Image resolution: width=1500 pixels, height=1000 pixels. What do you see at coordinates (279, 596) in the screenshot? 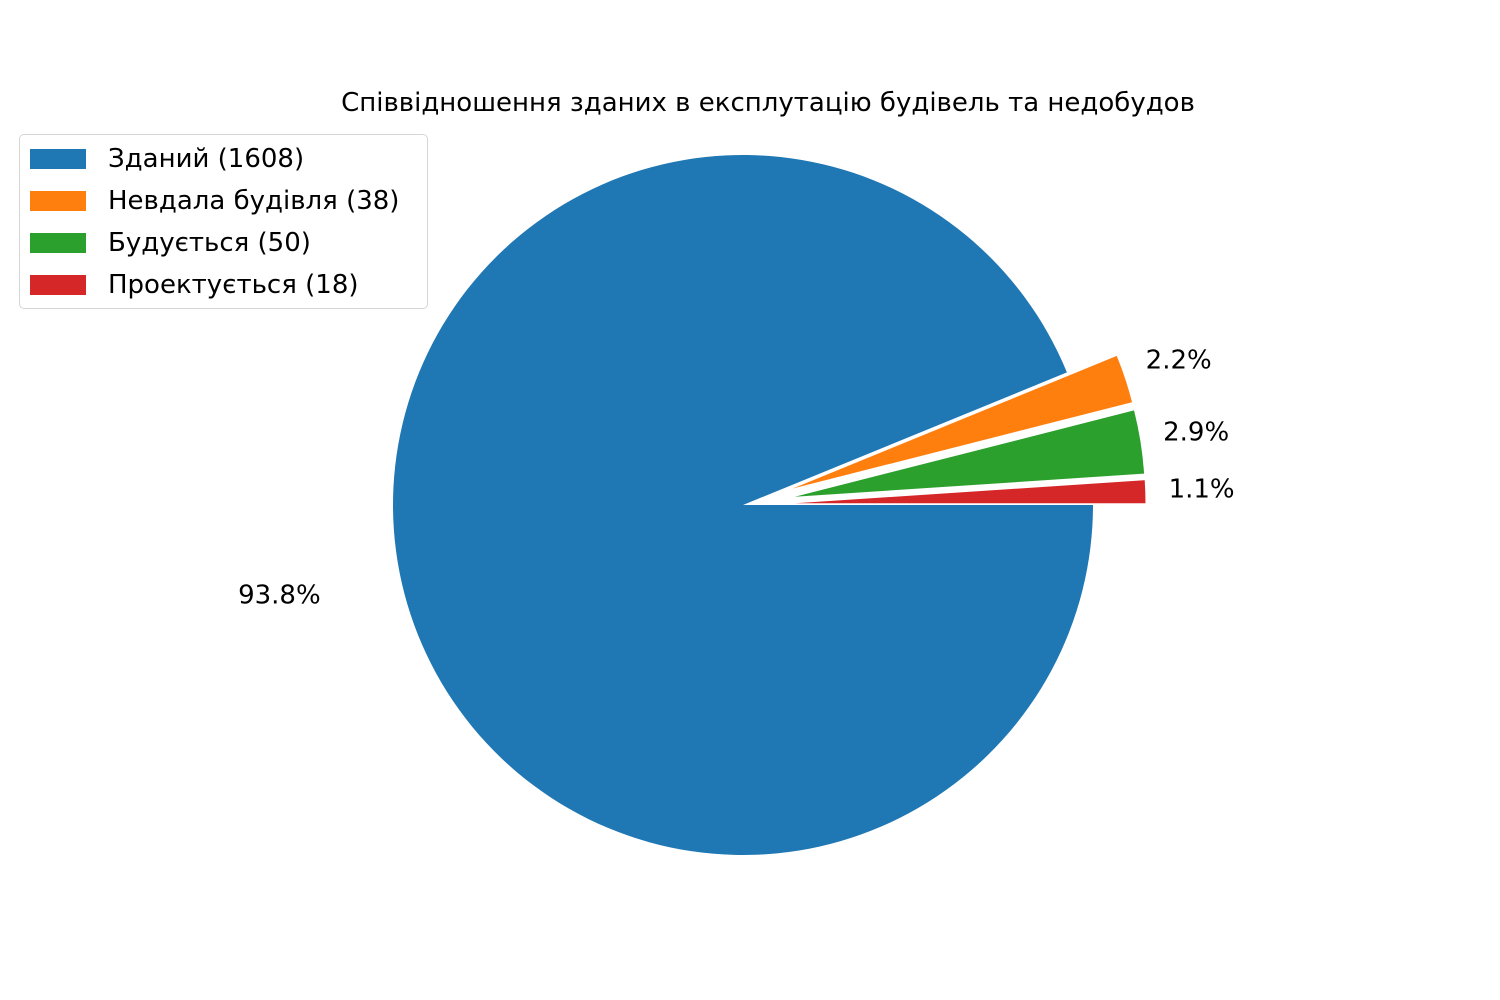
I see `pie-percent-label: 93.8%` at bounding box center [279, 596].